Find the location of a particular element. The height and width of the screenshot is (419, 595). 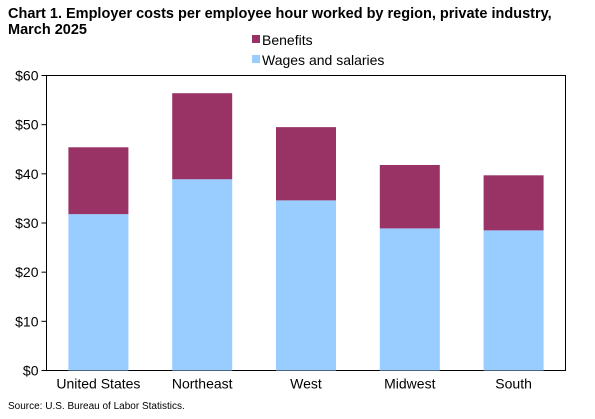

source-note: Source: U.S. Bureau of Labor Statistics. is located at coordinates (96, 406).